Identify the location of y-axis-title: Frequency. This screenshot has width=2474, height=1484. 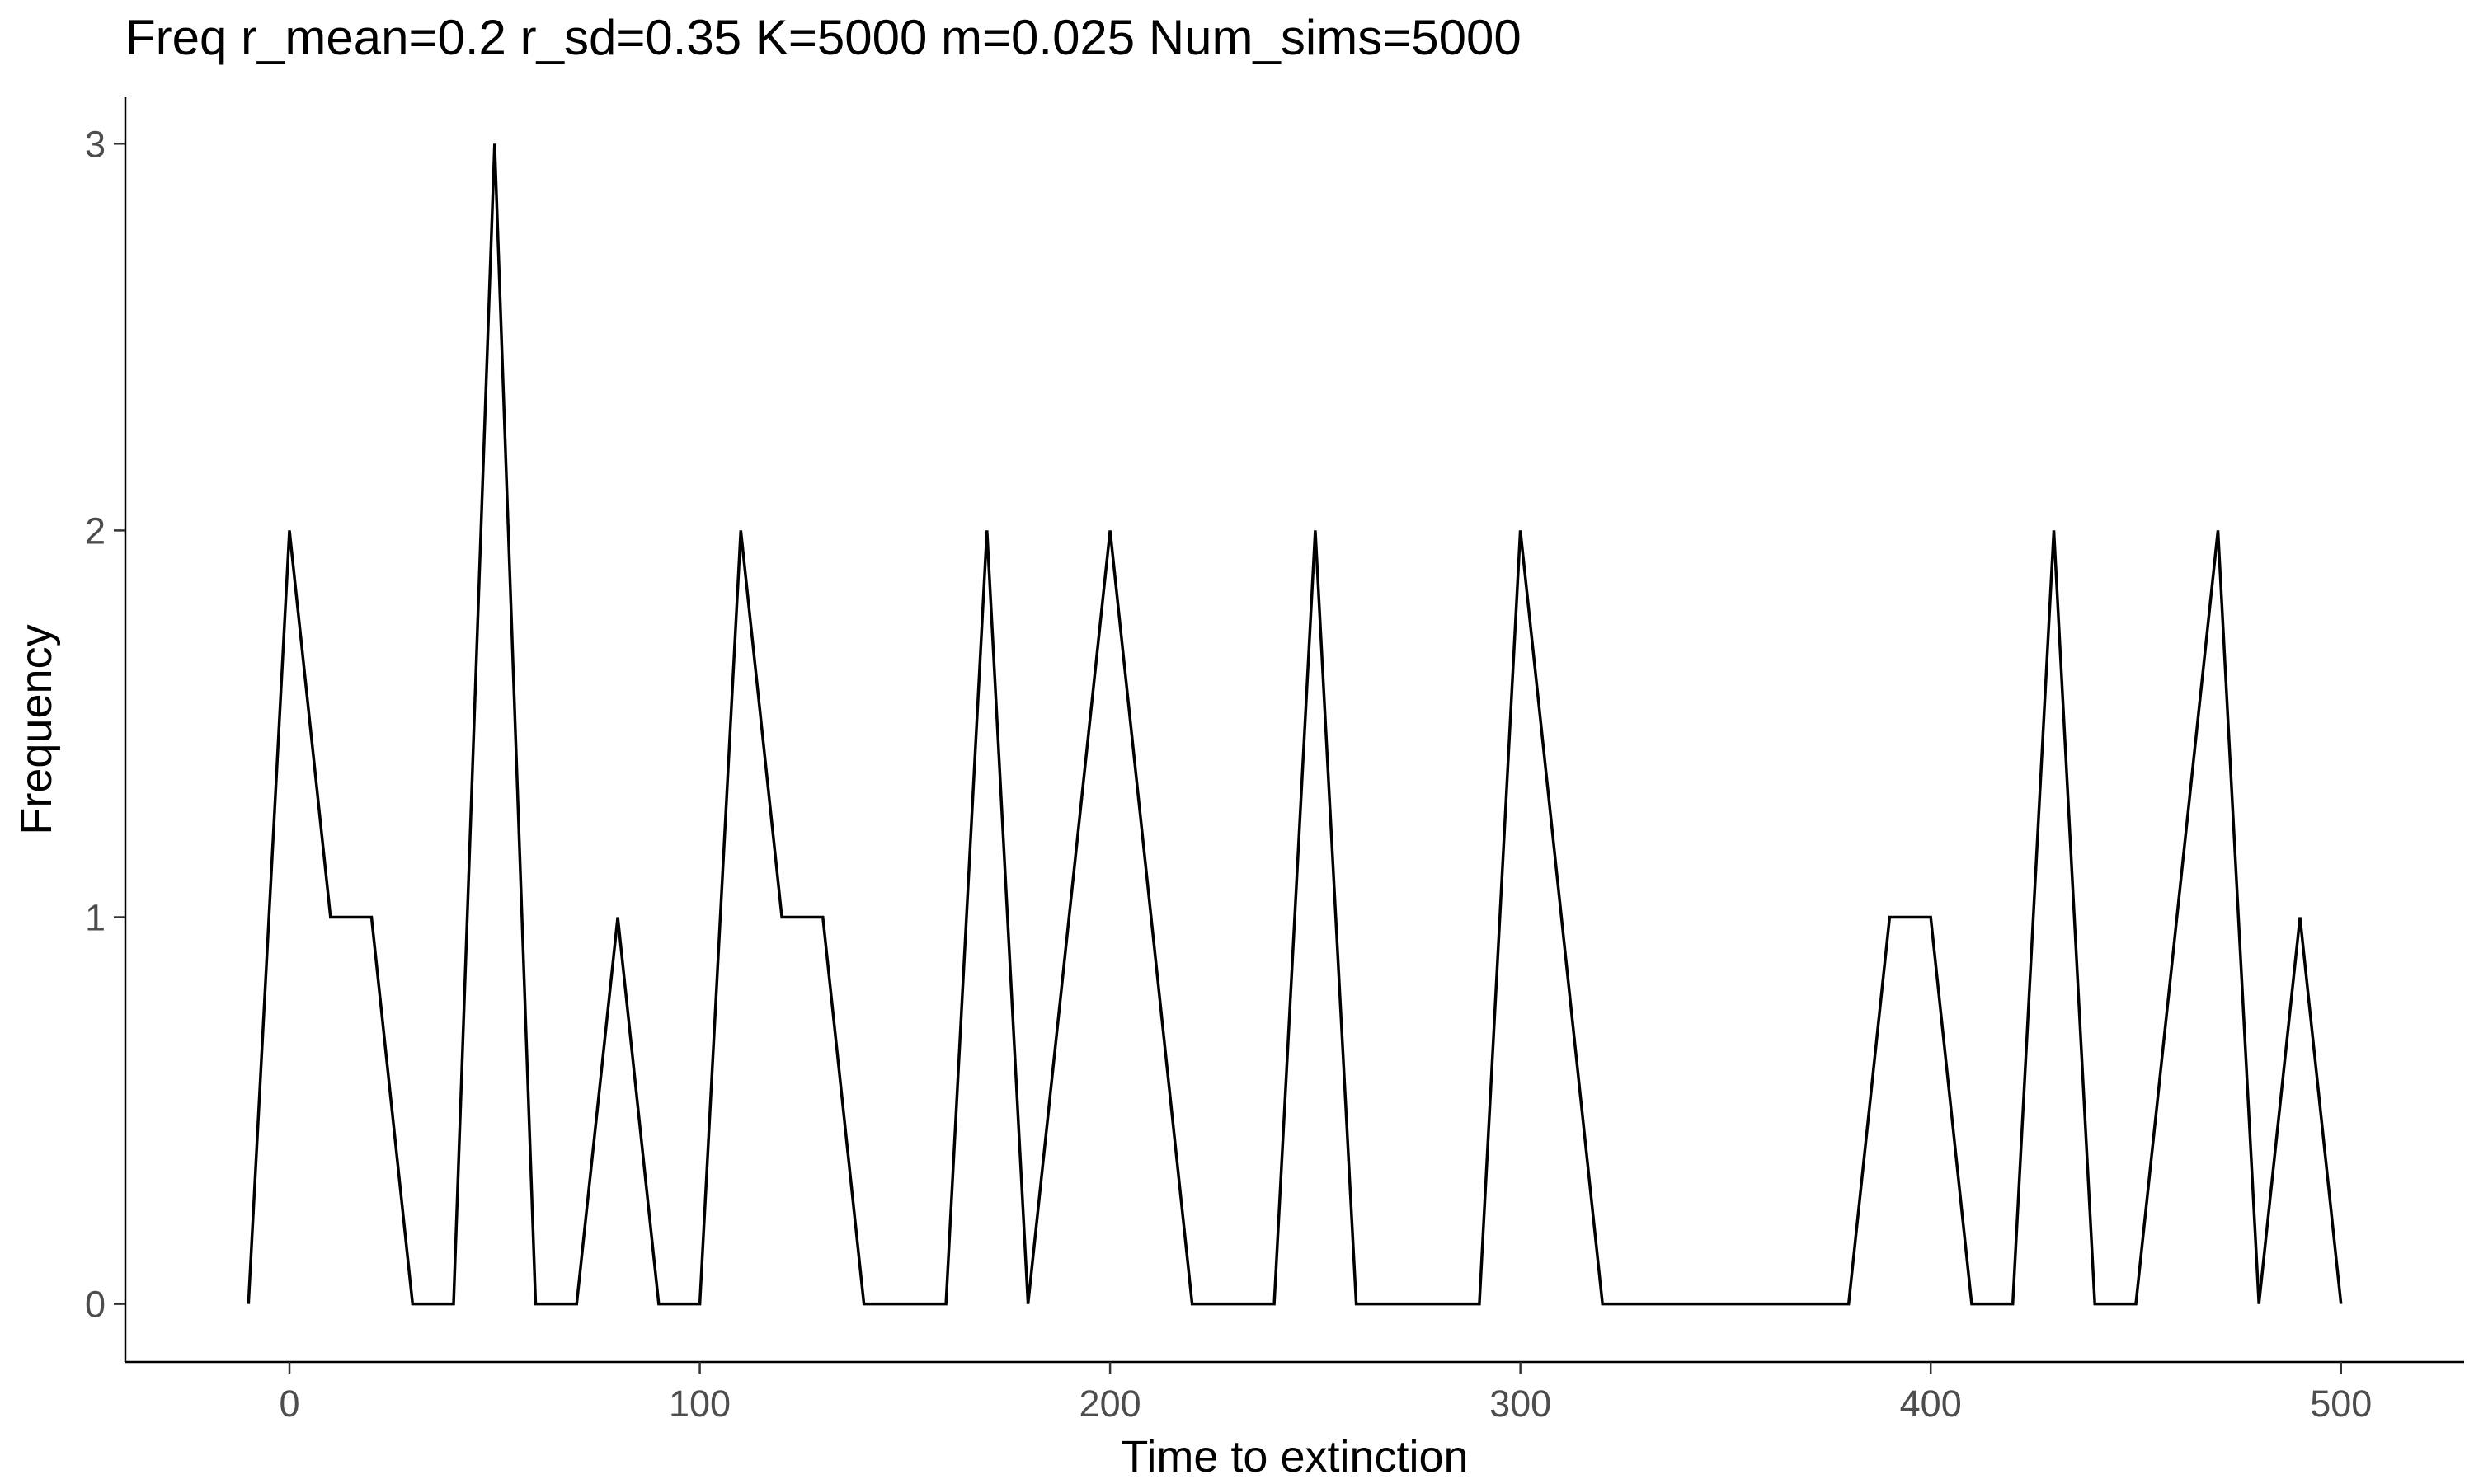
(36, 729).